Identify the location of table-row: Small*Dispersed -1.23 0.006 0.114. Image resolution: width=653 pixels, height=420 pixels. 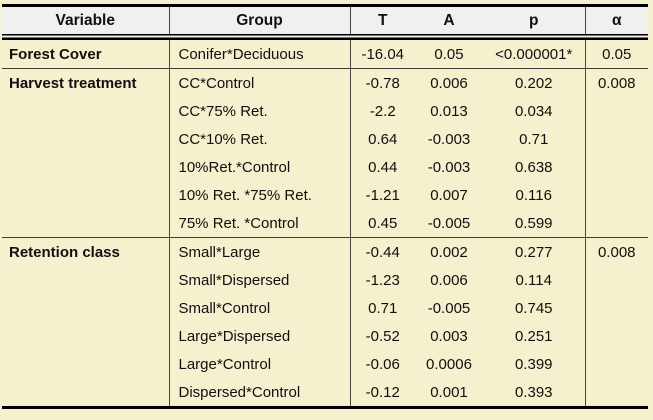
(325, 280).